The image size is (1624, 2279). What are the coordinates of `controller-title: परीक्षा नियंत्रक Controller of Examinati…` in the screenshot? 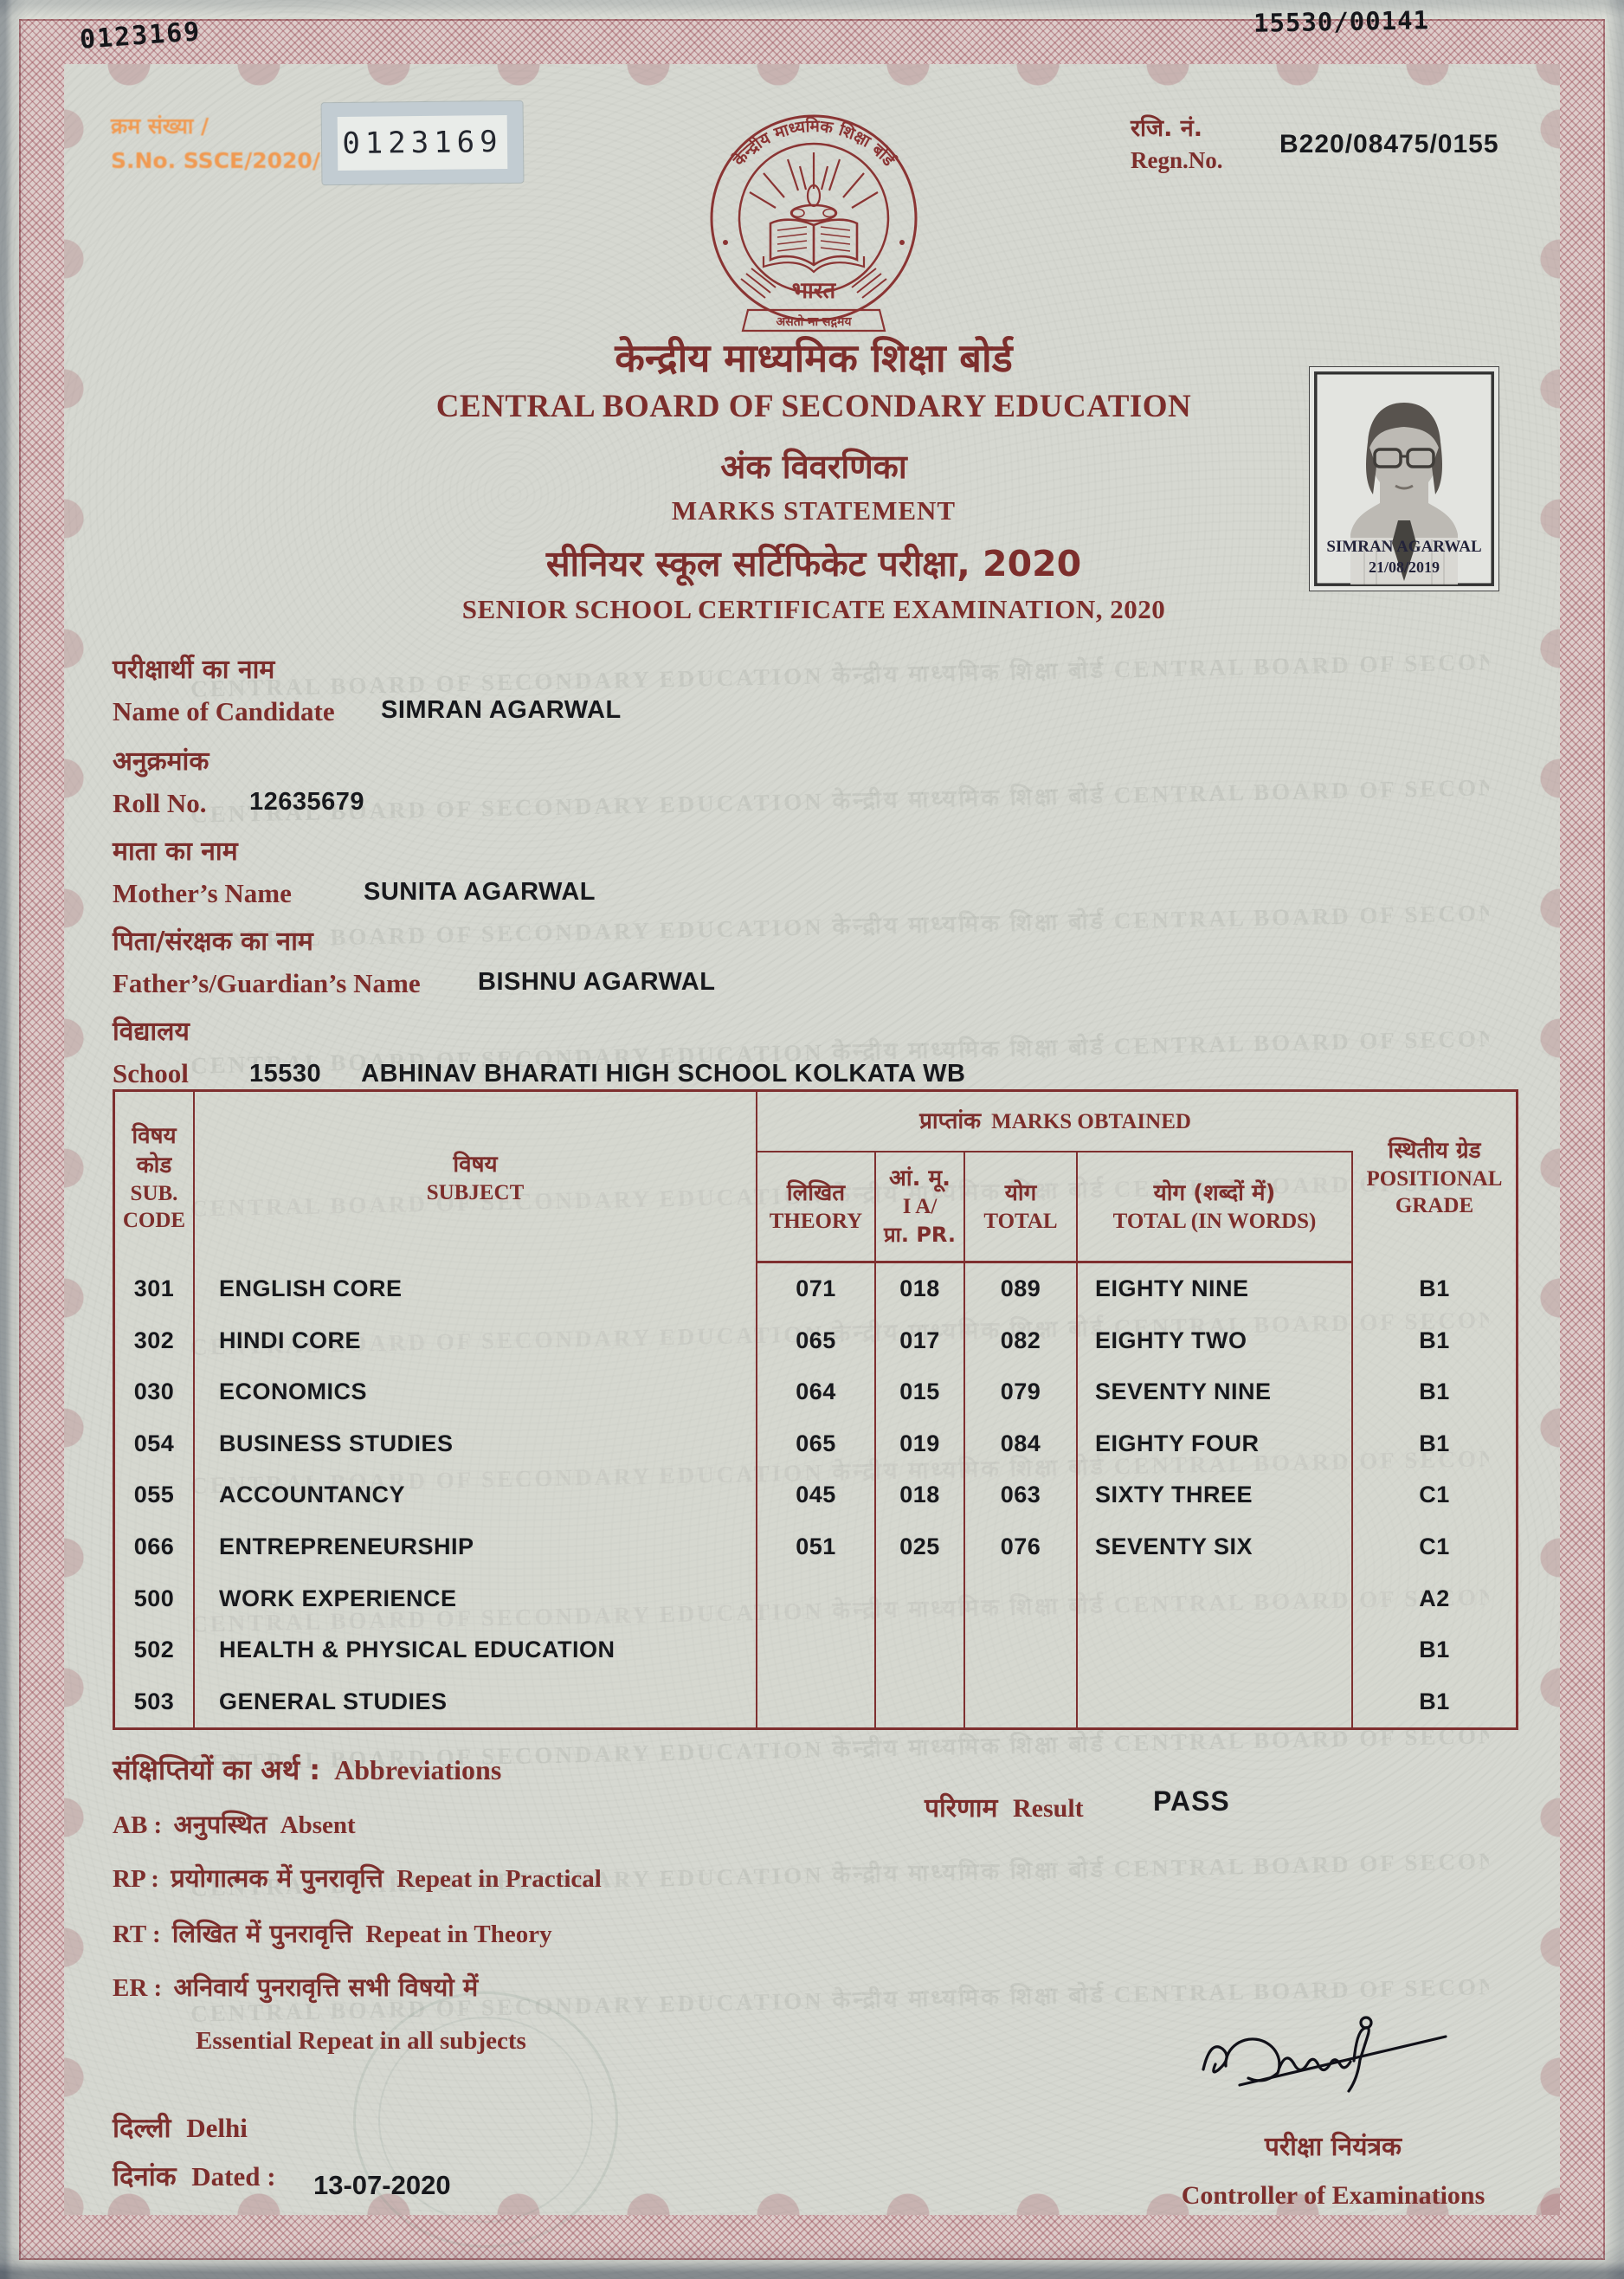 It's located at (1333, 2171).